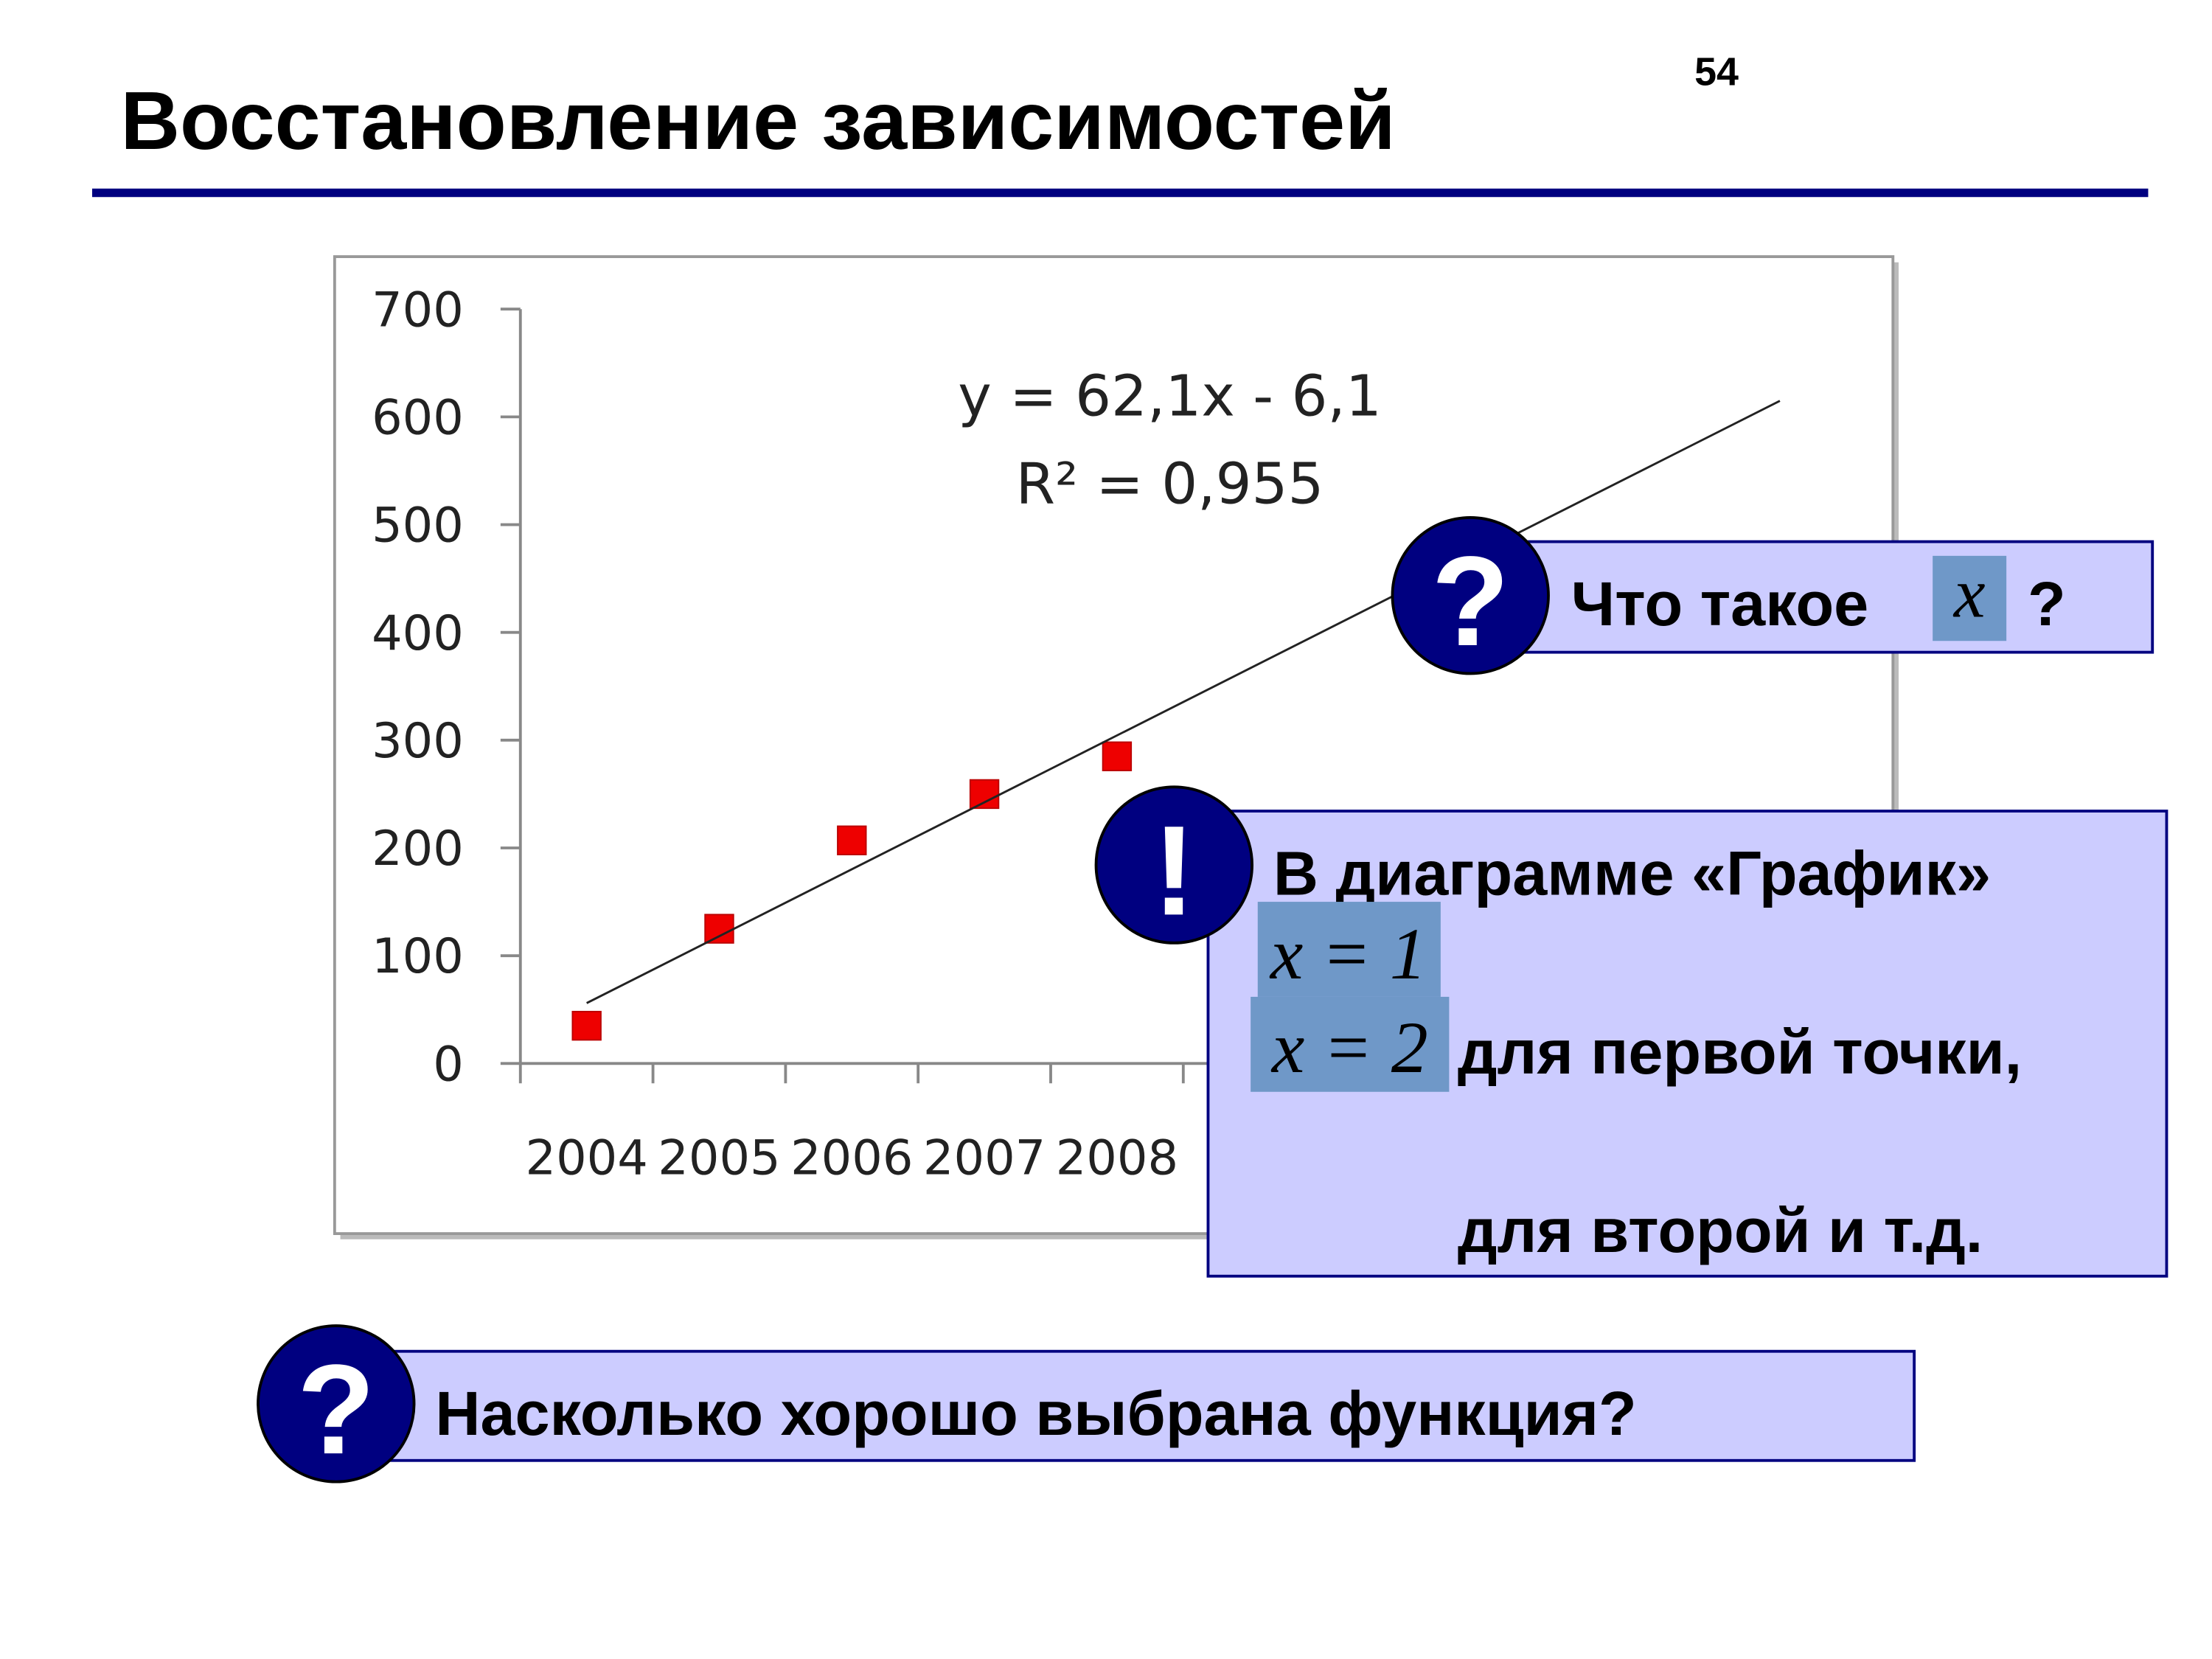 Image resolution: width=2212 pixels, height=1659 pixels. I want to click on y-tick-label: 200, so click(418, 849).